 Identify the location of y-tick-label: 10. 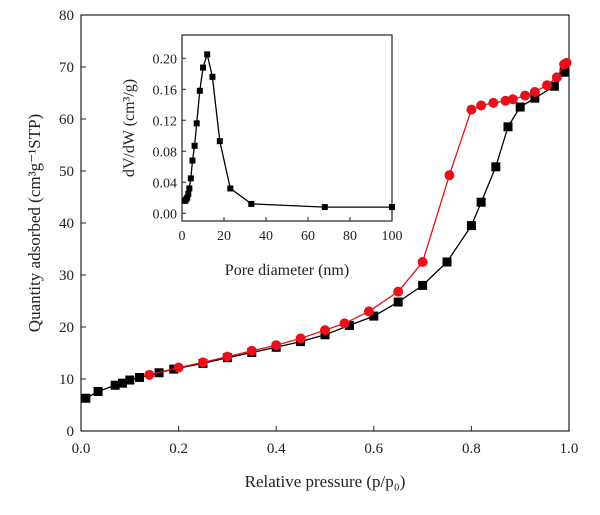
(66, 380).